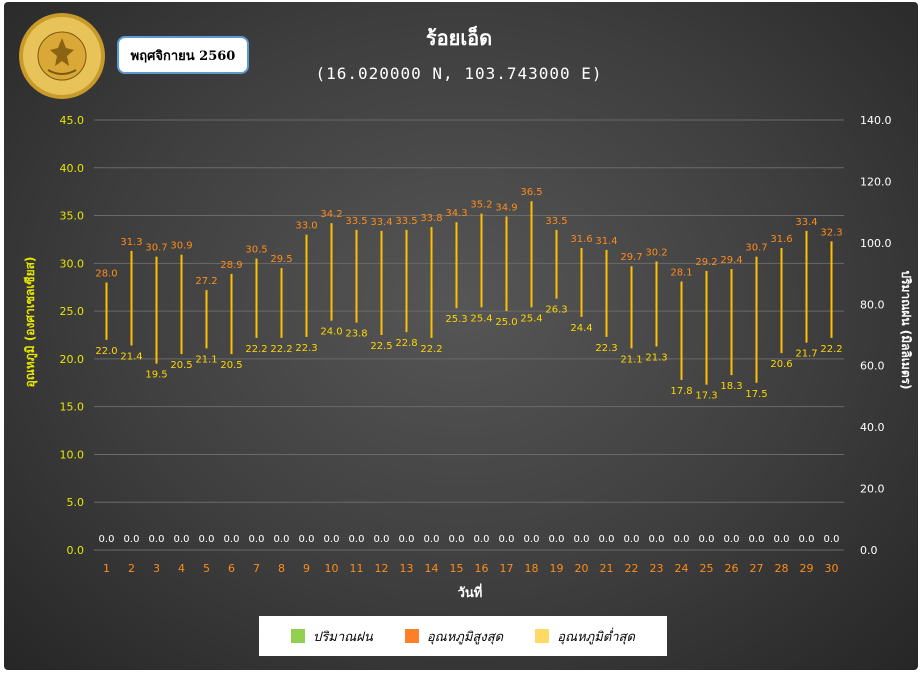 Image resolution: width=922 pixels, height=674 pixels. What do you see at coordinates (832, 568) in the screenshot?
I see `x-tick-label: 30` at bounding box center [832, 568].